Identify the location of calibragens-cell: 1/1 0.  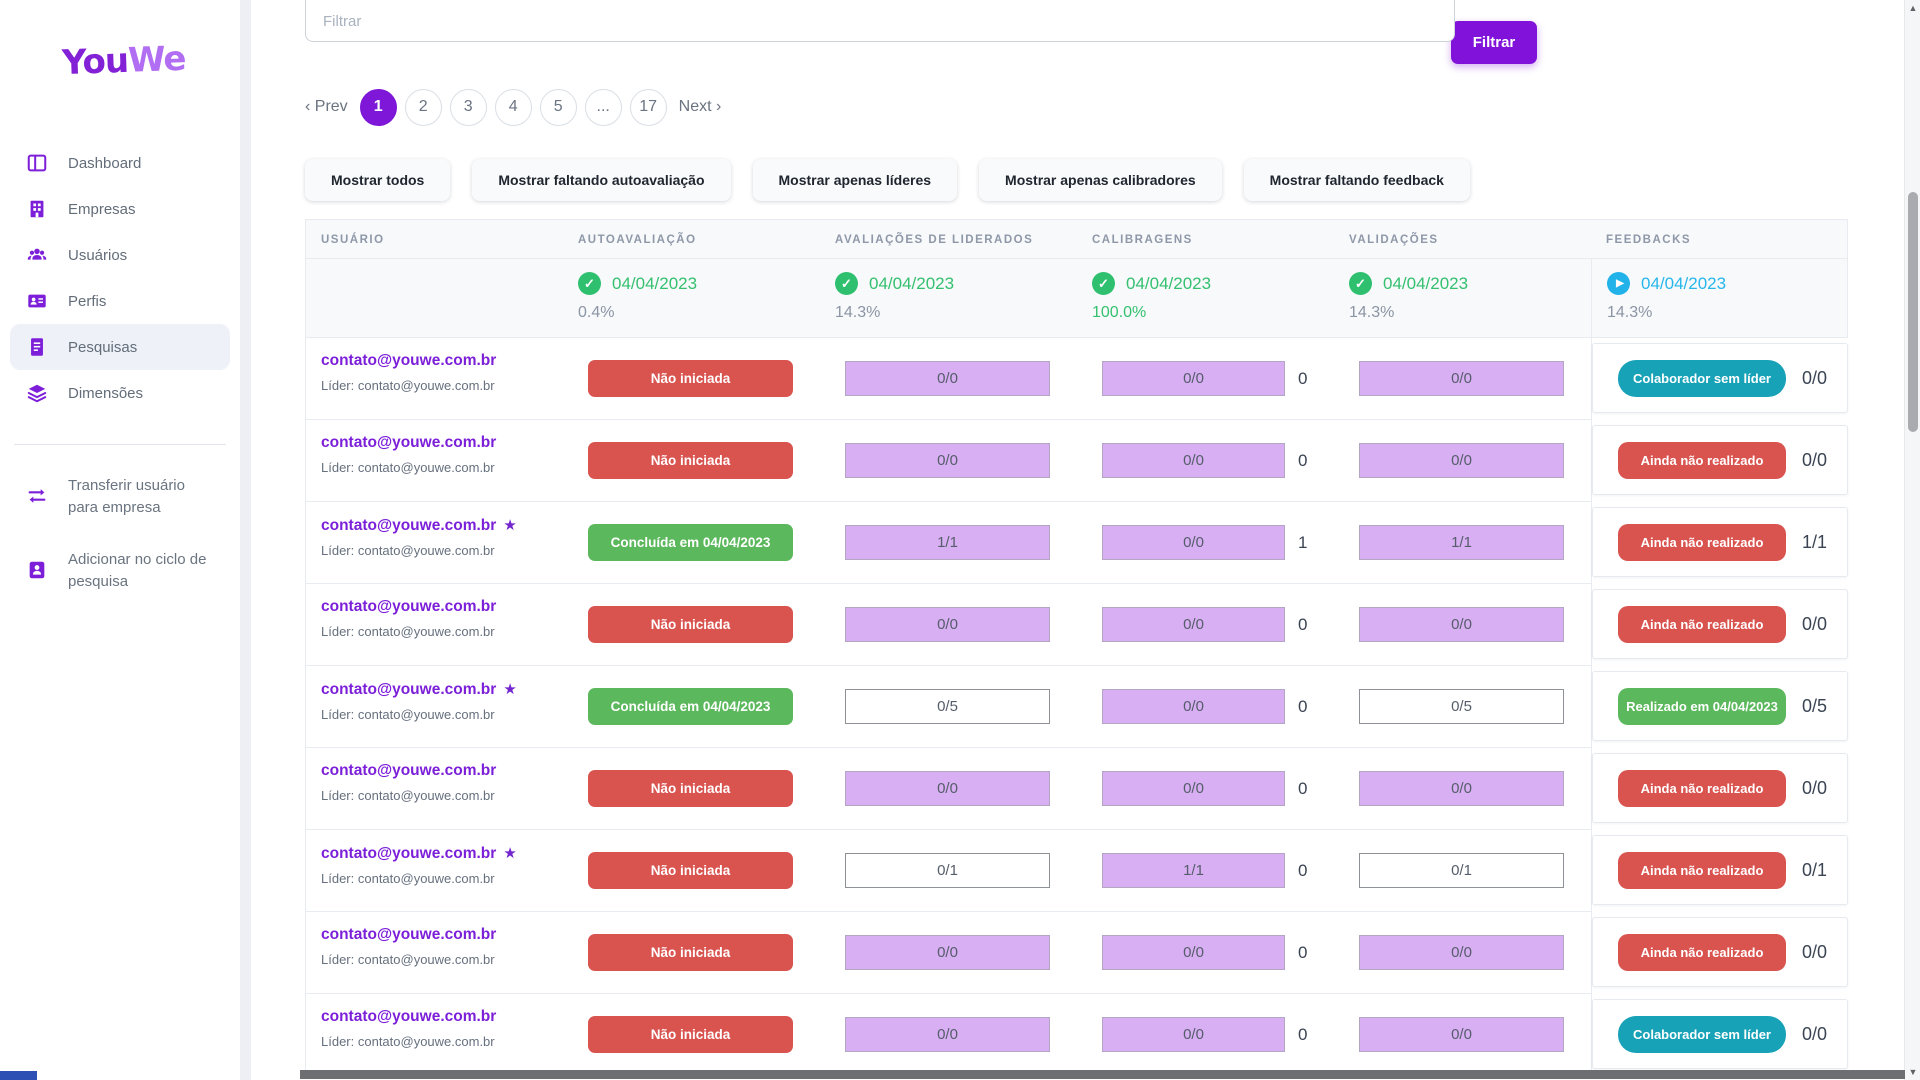
(1205, 871).